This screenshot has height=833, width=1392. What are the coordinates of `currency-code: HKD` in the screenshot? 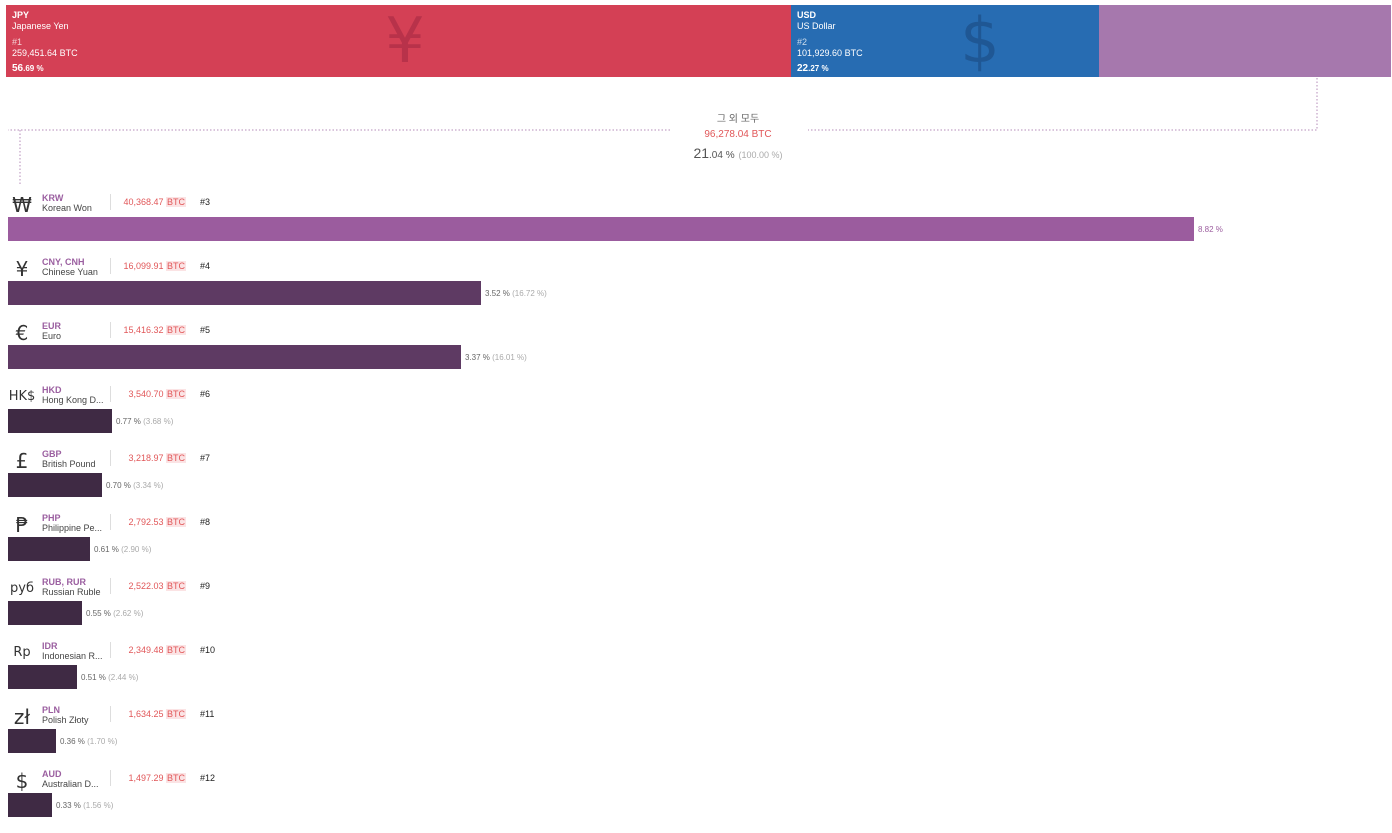 It's located at (52, 390).